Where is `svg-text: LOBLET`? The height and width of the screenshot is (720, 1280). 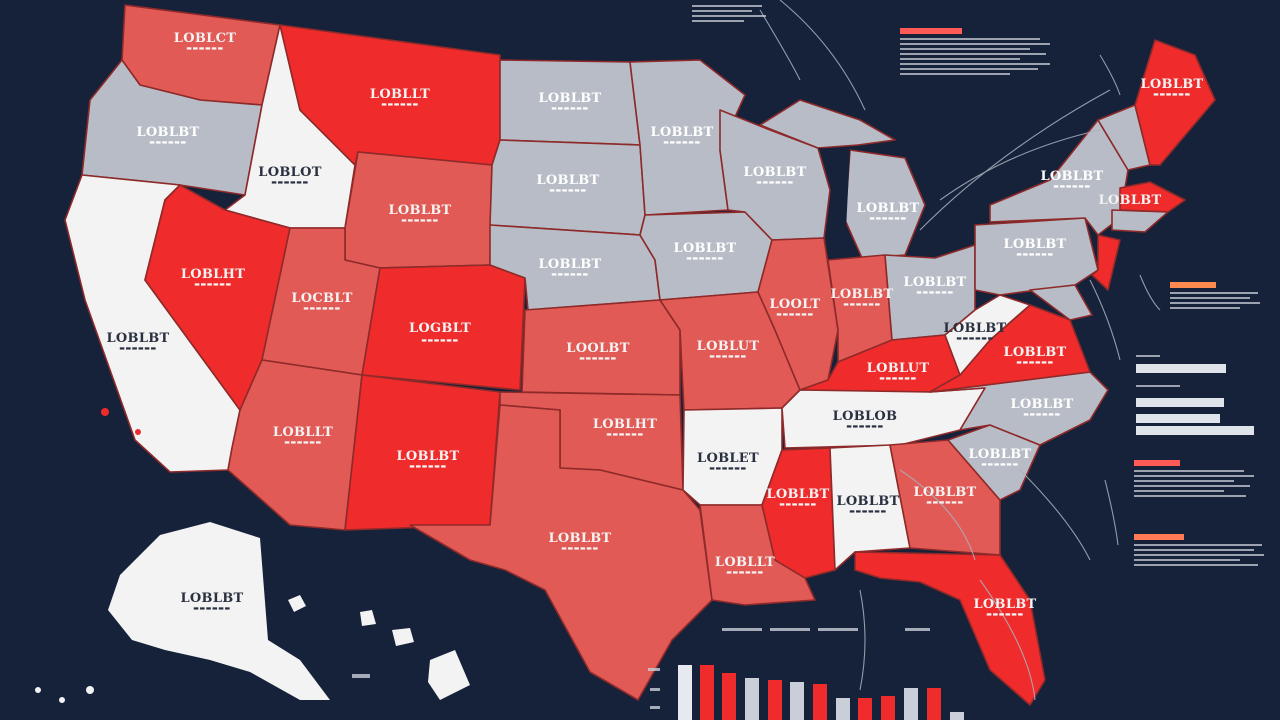
svg-text: LOBLET is located at coordinates (728, 458).